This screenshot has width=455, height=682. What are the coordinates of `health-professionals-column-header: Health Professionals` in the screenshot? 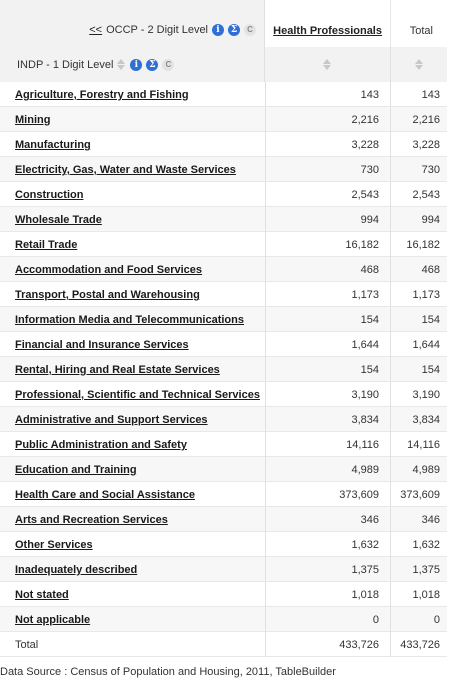 It's located at (328, 23).